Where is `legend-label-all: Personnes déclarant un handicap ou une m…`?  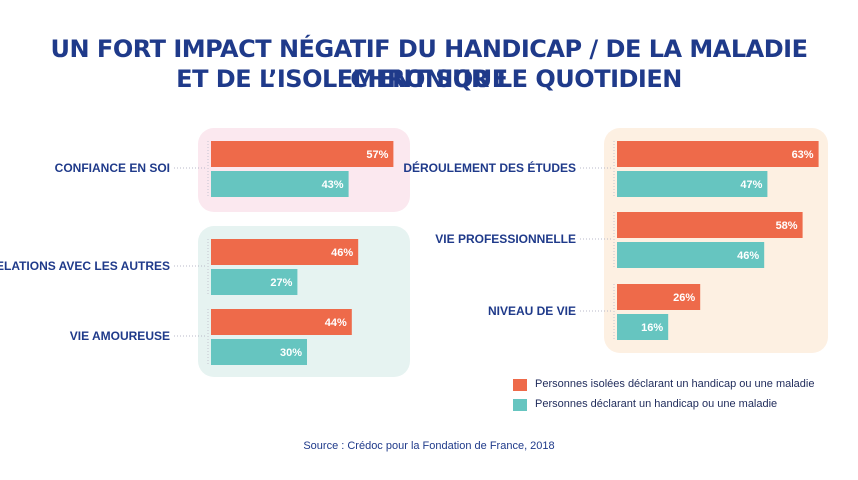
legend-label-all: Personnes déclarant un handicap ou une m… is located at coordinates (656, 404).